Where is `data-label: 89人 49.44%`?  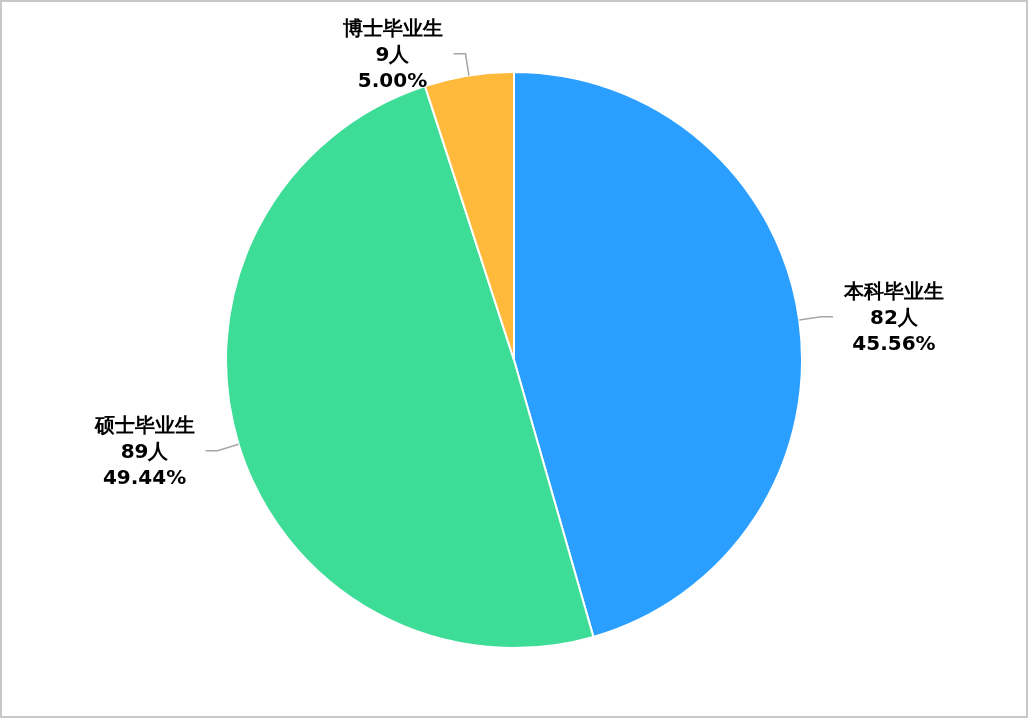 data-label: 89人 49.44% is located at coordinates (144, 463).